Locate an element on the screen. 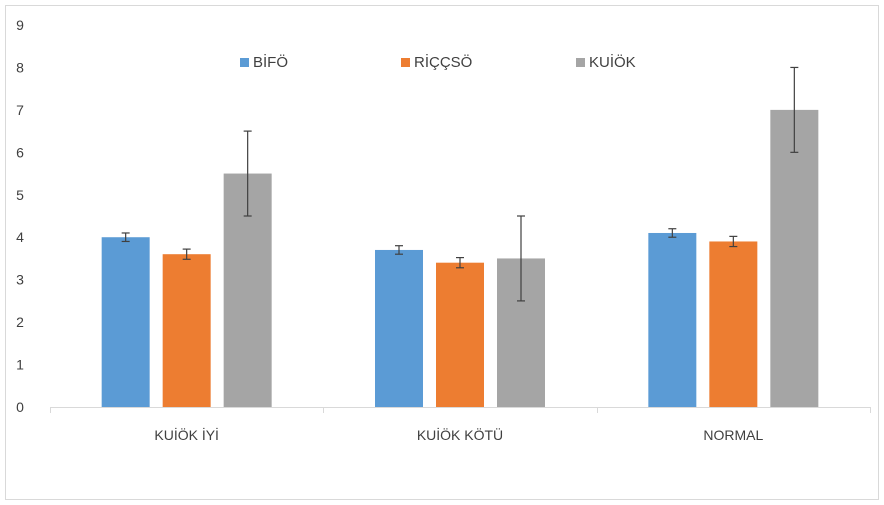 The width and height of the screenshot is (884, 505). x-axis: KUİÖK İYİ KUİÖK KÖTÜ NORMAL is located at coordinates (460, 425).